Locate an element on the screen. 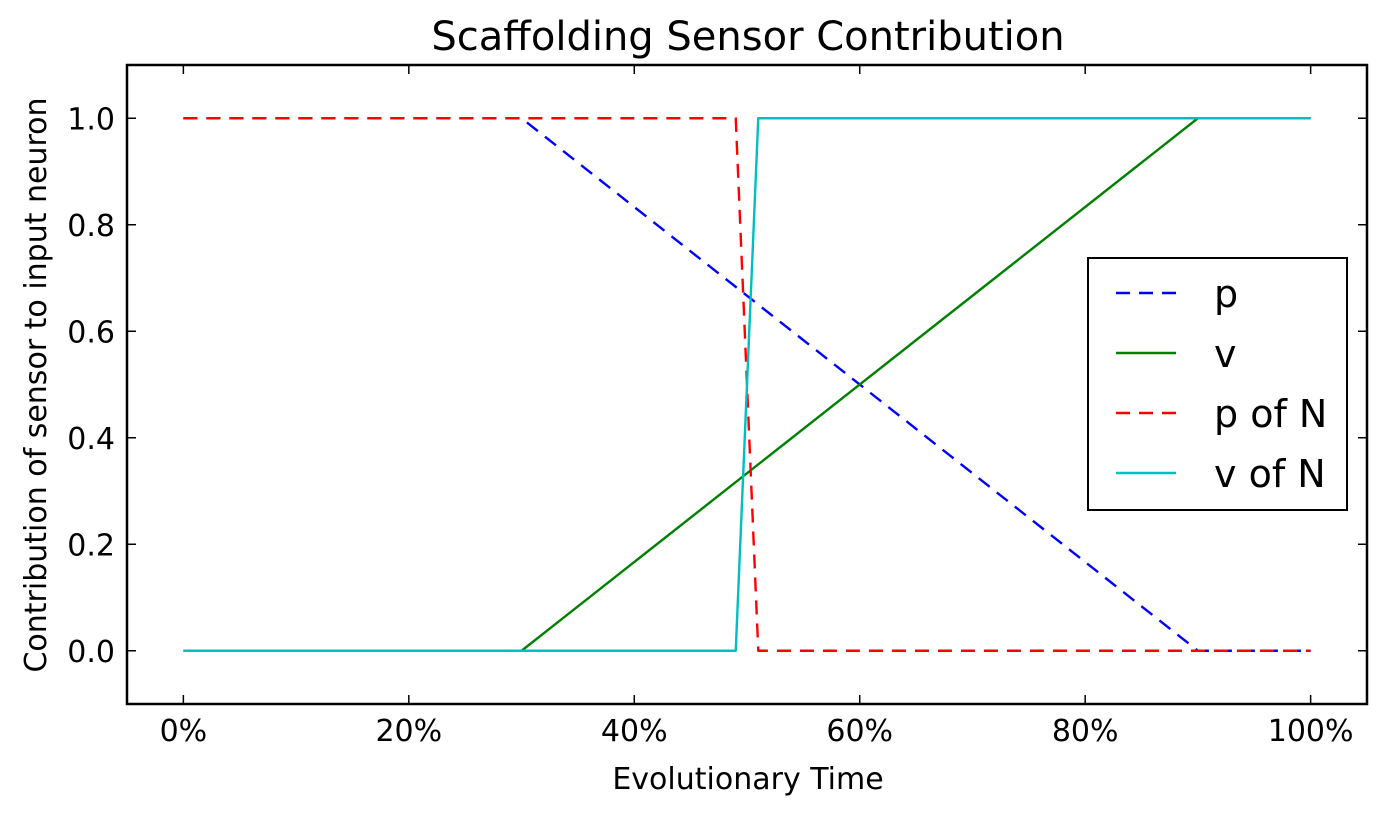 This screenshot has height=815, width=1387. x-tick-label: 60% is located at coordinates (859, 731).